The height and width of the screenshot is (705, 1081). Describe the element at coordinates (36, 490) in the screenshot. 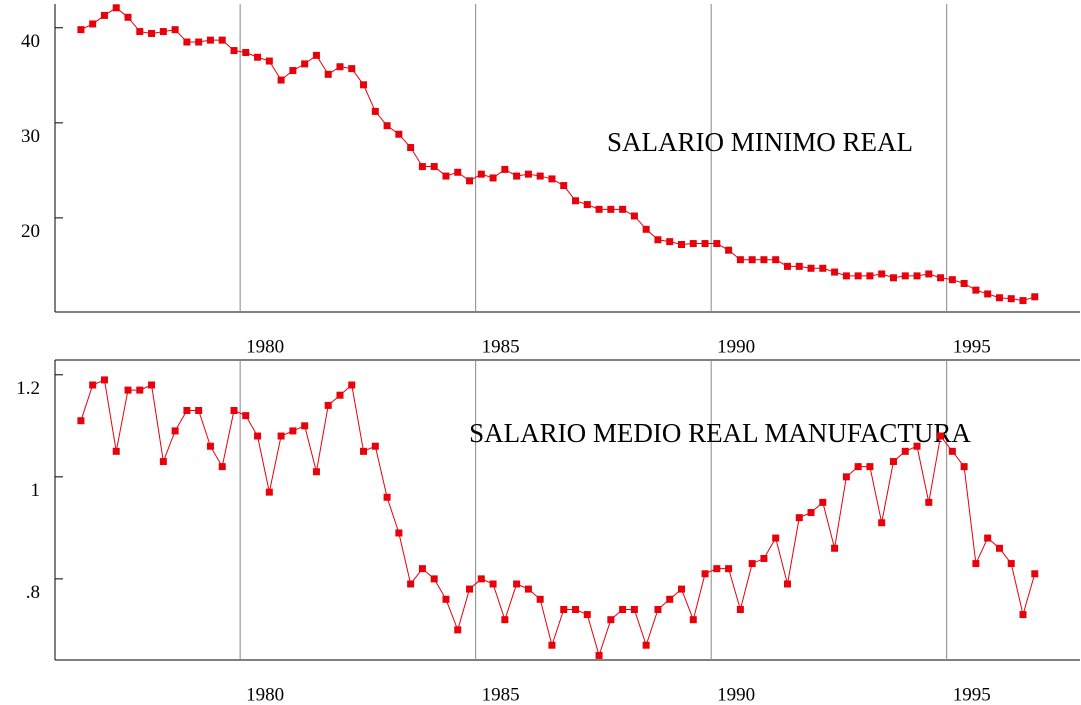

I see `y-tick-label: 1` at that location.